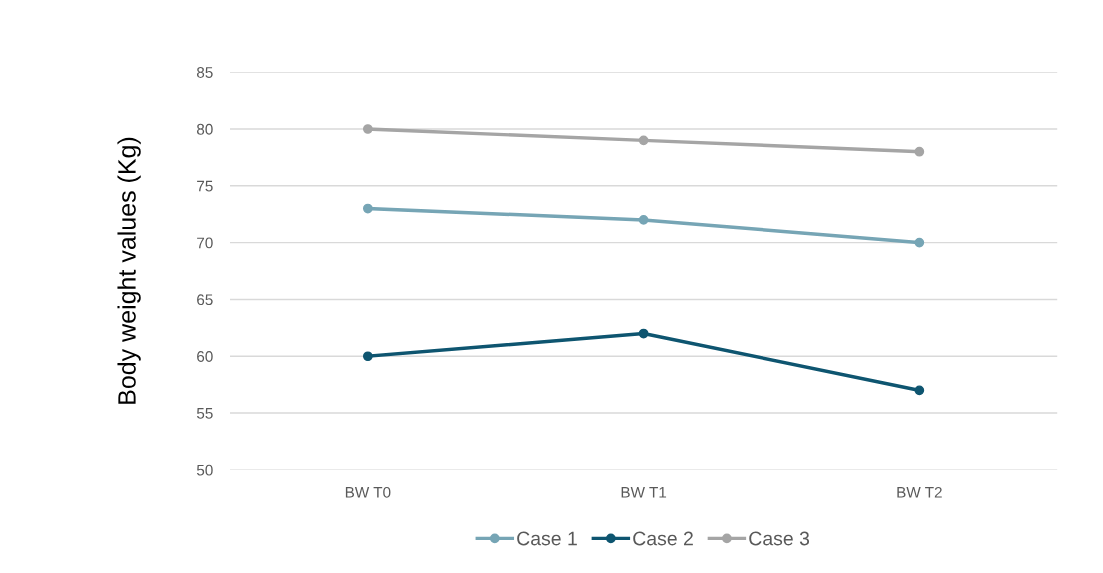  I want to click on x-tick-label: BW T0, so click(368, 492).